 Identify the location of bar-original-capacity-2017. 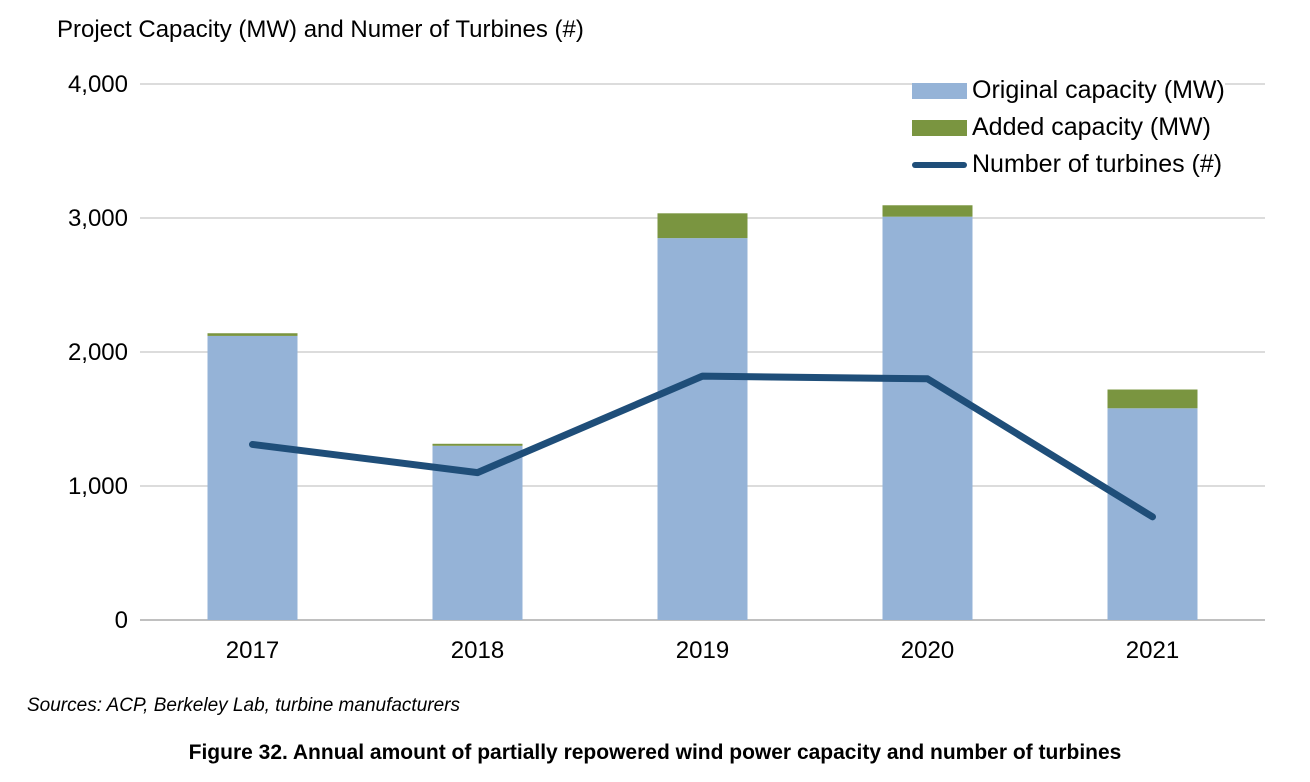
(252, 477).